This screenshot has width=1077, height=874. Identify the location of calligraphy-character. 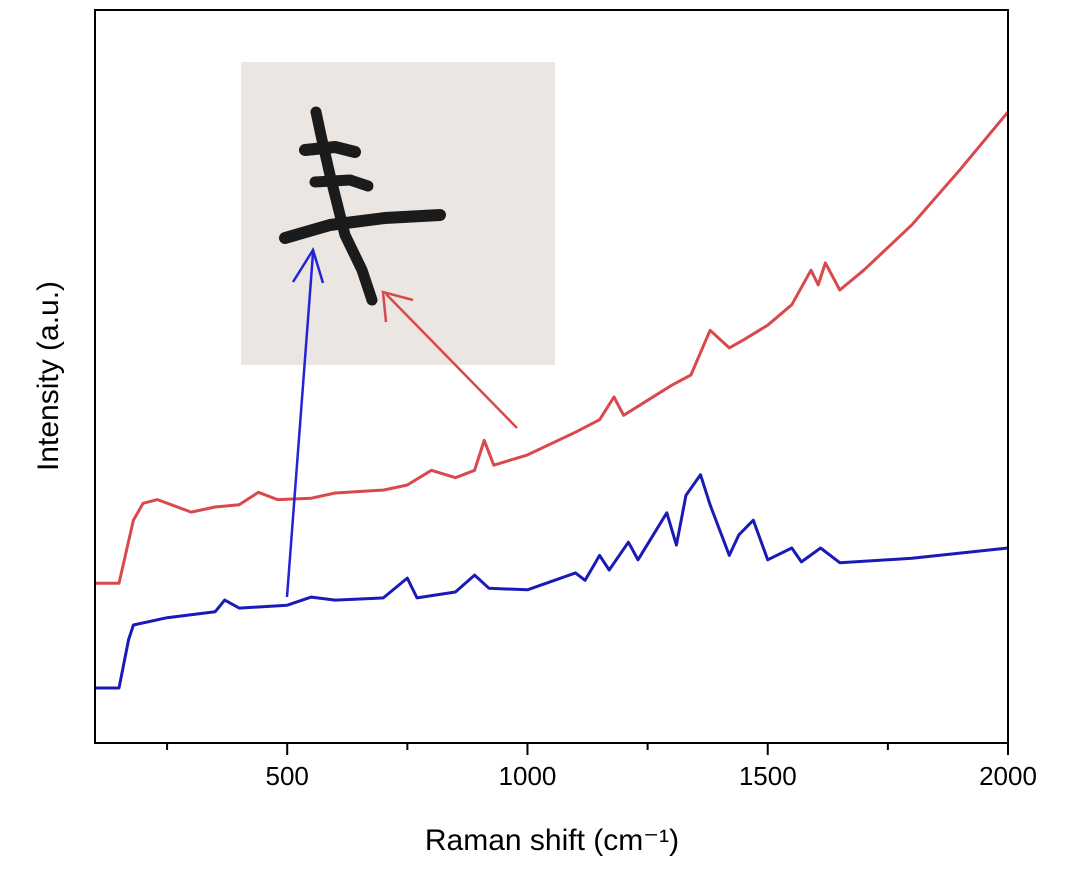
(362, 206).